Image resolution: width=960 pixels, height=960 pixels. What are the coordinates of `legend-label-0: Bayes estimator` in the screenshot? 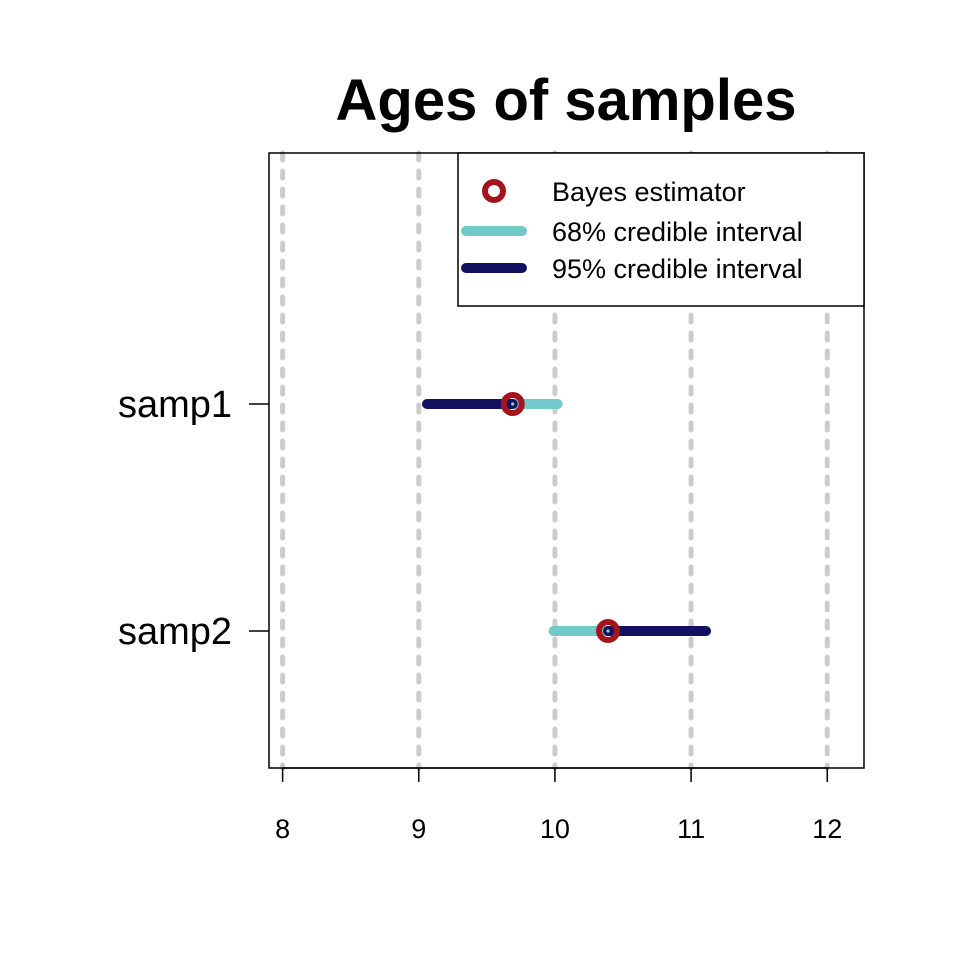 It's located at (649, 192).